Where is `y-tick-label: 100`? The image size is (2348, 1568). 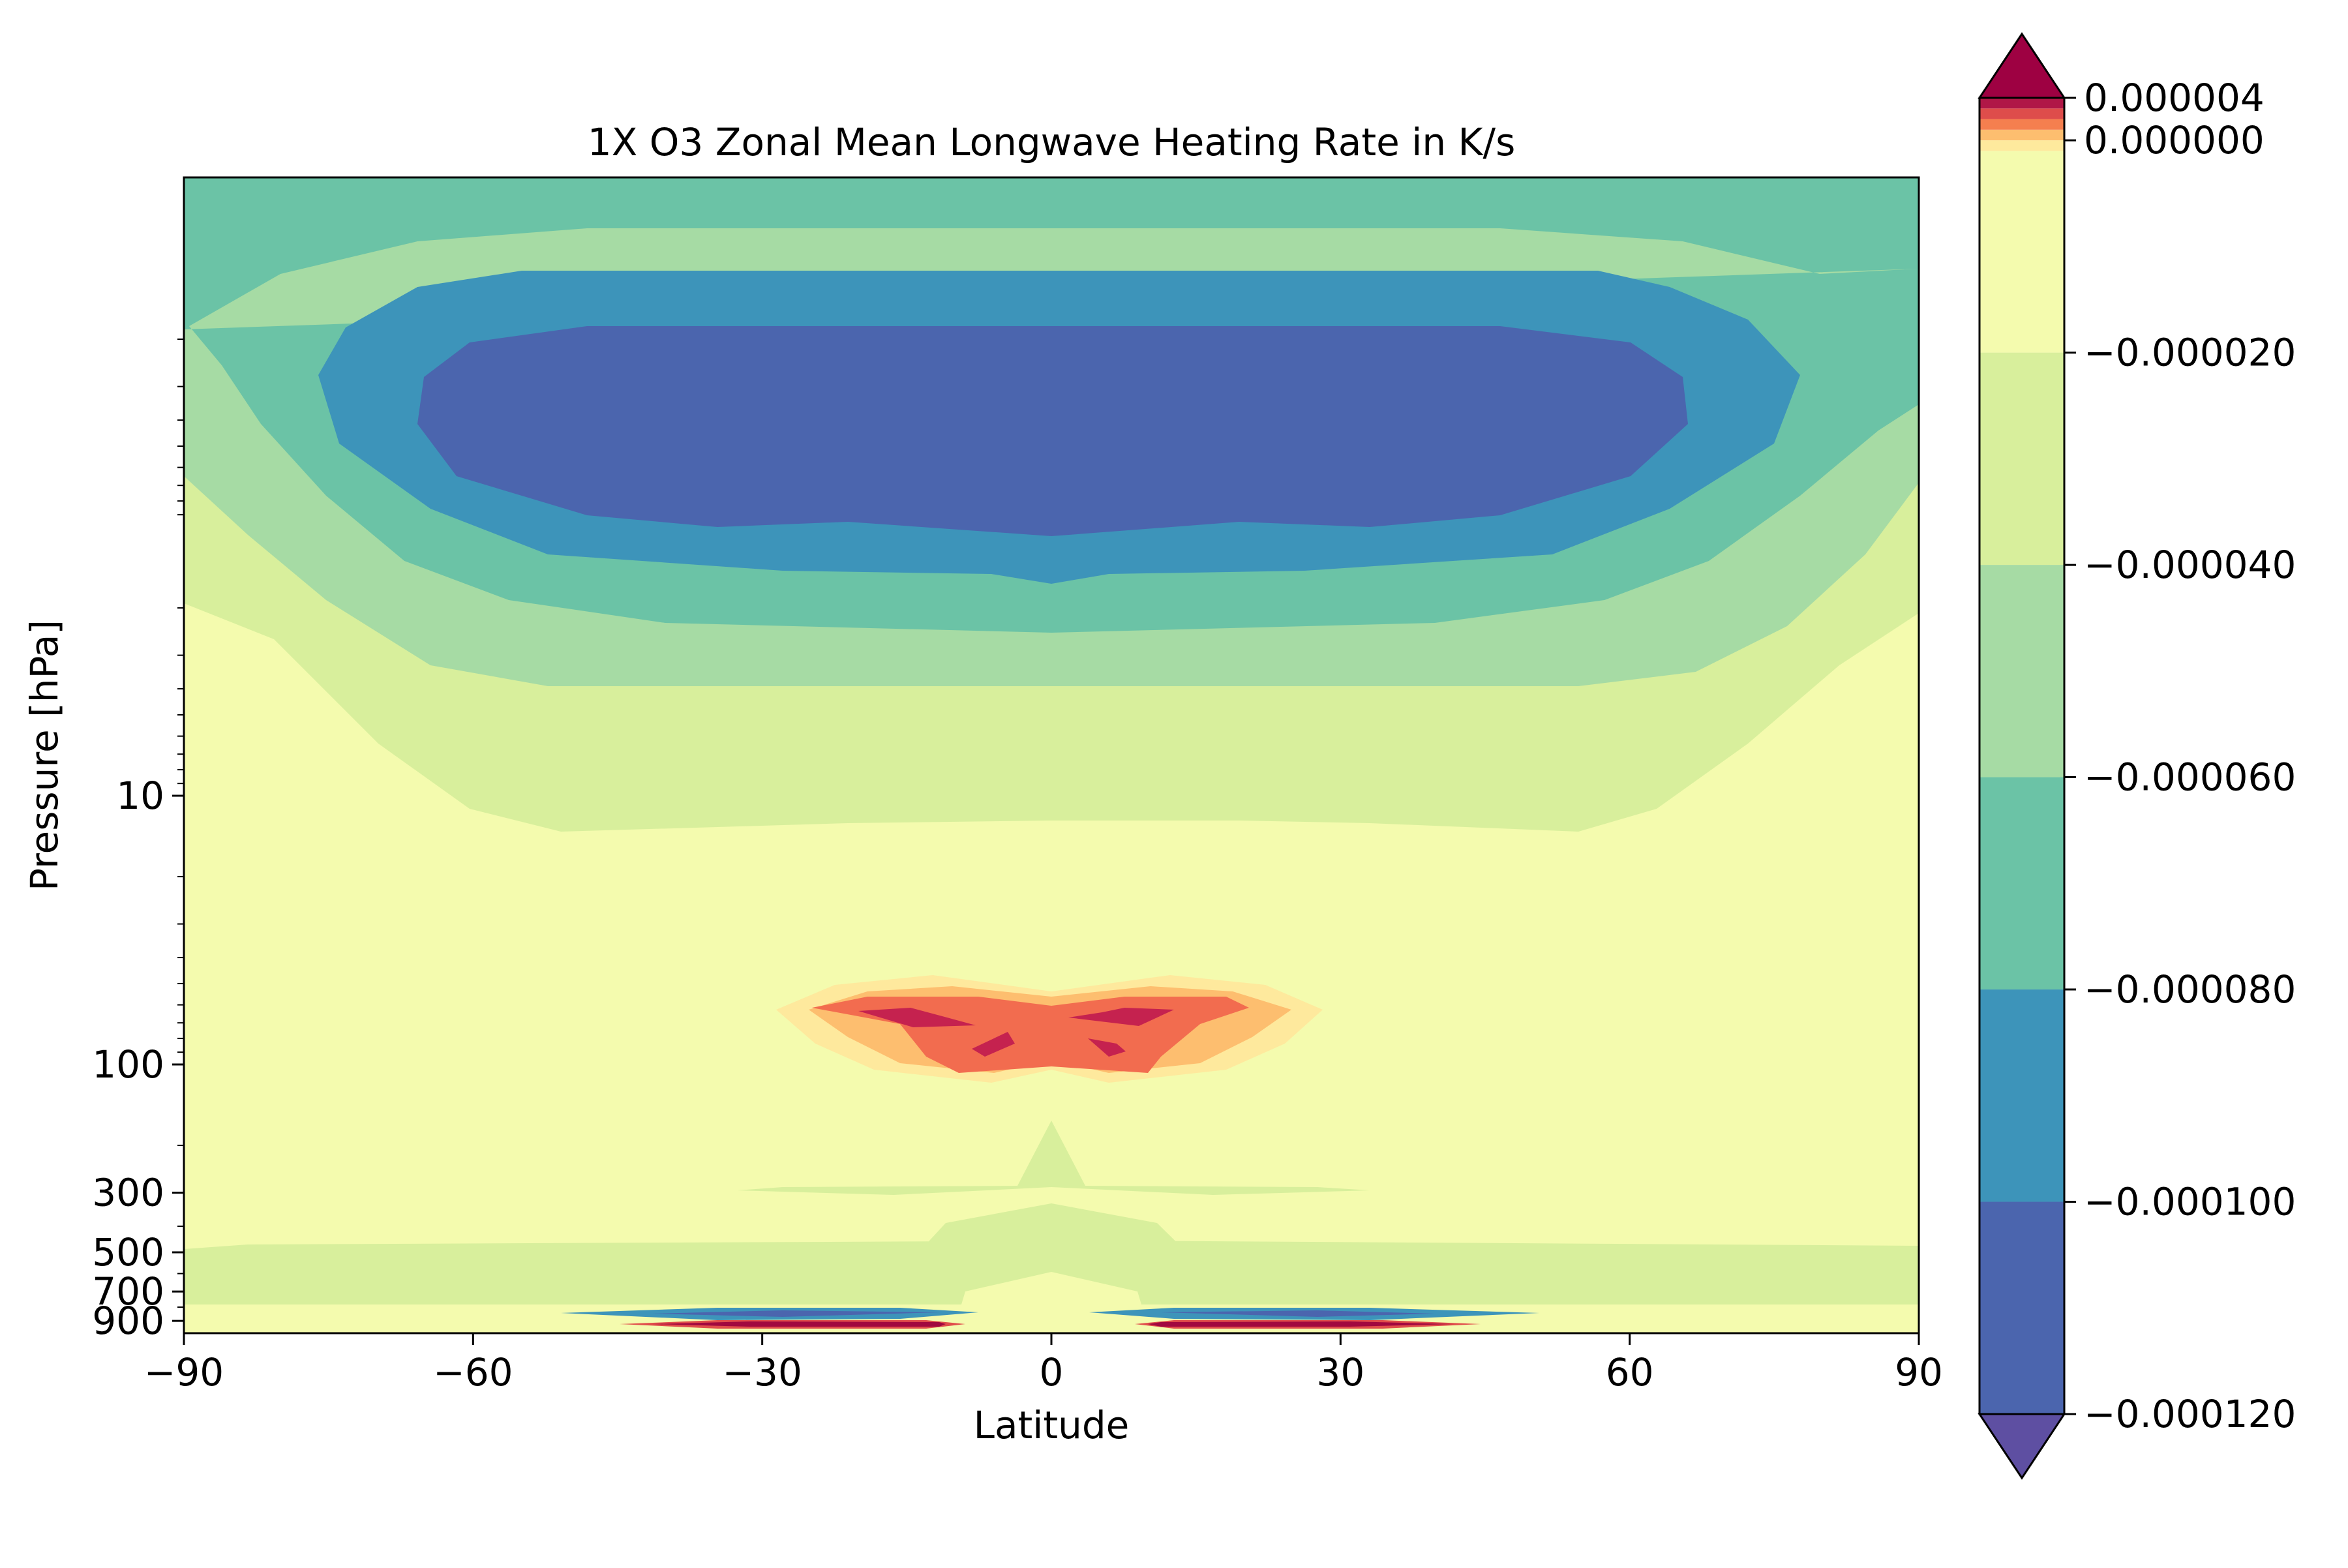
y-tick-label: 100 is located at coordinates (128, 1064).